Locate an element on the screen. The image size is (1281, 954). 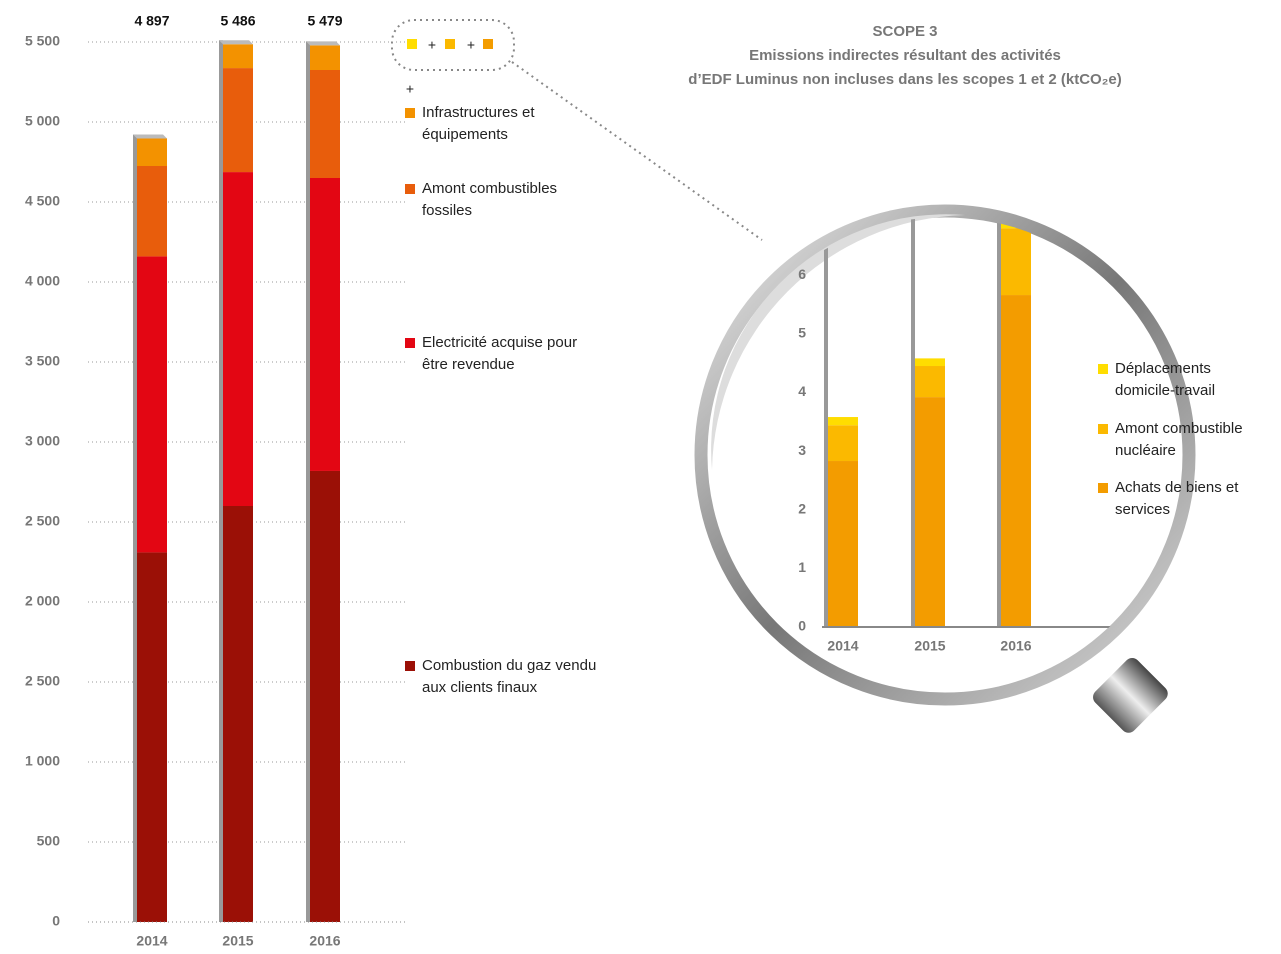
total-label: 4 897 is located at coordinates (151, 21).